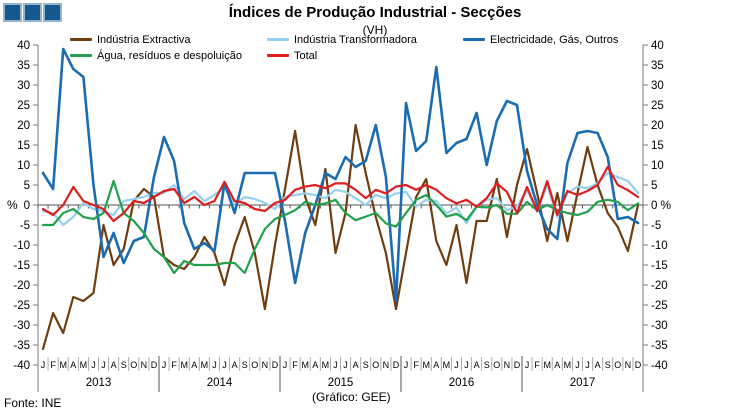 The image size is (750, 415). I want to click on y-tick-label-right: 40, so click(657, 46).